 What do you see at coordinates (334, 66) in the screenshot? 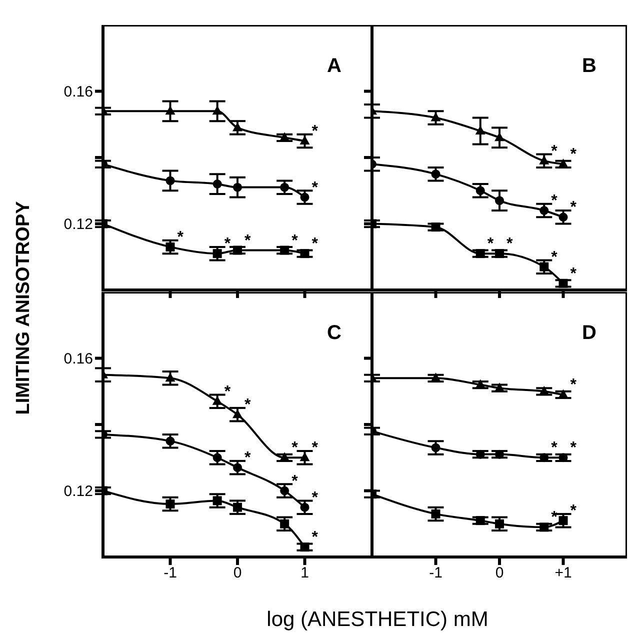
I see `text: A` at bounding box center [334, 66].